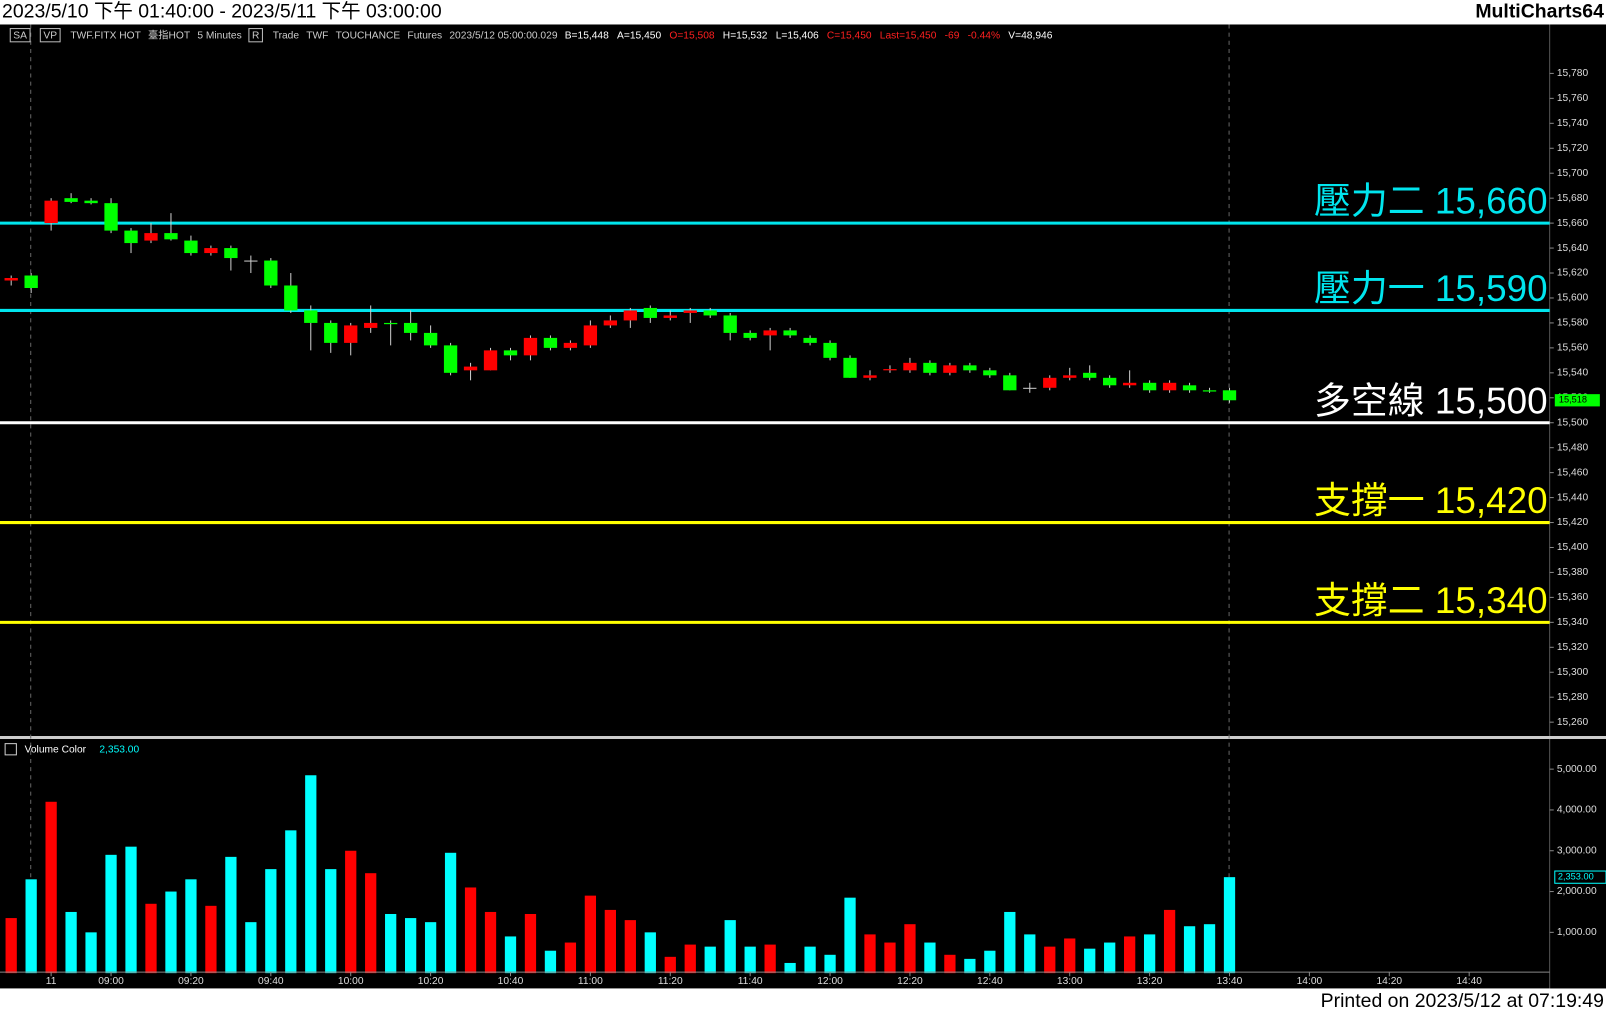 This screenshot has width=1606, height=1016. What do you see at coordinates (1573, 400) in the screenshot?
I see `last-price-label: 15,518` at bounding box center [1573, 400].